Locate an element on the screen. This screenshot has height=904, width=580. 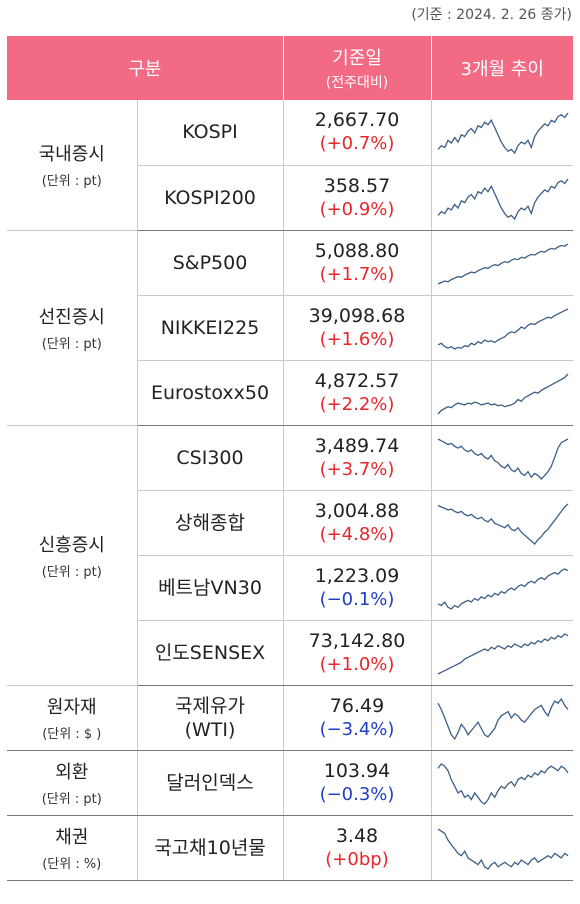
table-row: KOSPI200 358.57 (+0.9%) is located at coordinates (290, 198).